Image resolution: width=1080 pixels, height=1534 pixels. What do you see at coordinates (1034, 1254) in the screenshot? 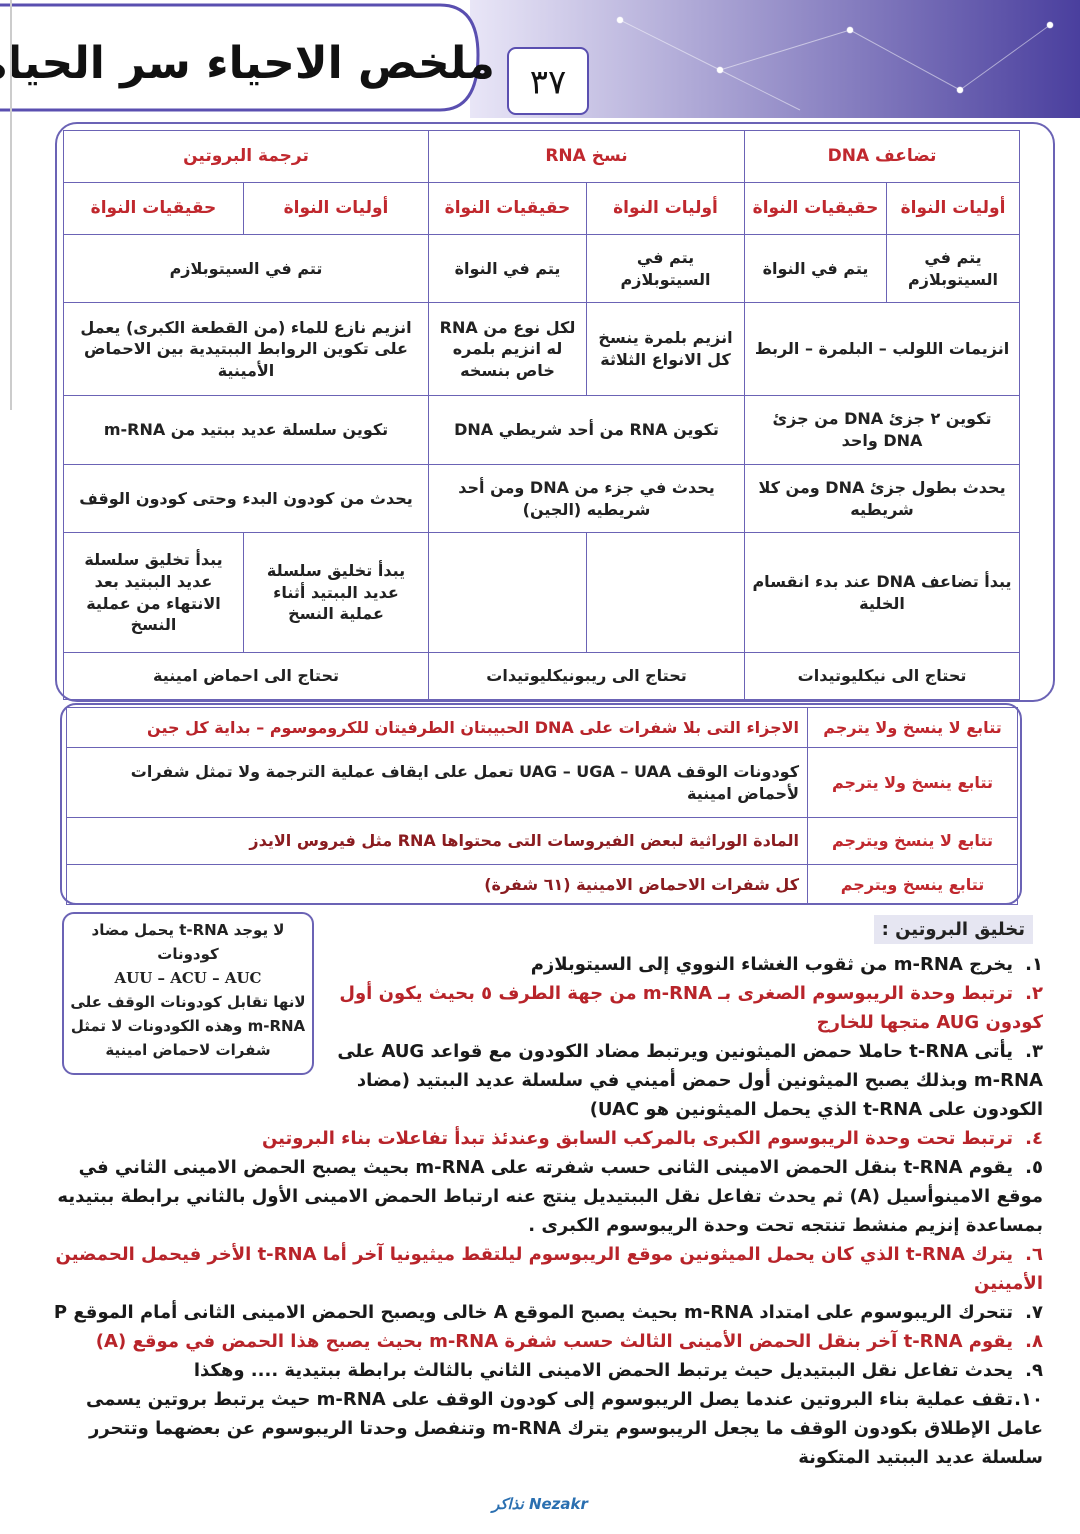
I see `step-number: ٦.` at bounding box center [1034, 1254].